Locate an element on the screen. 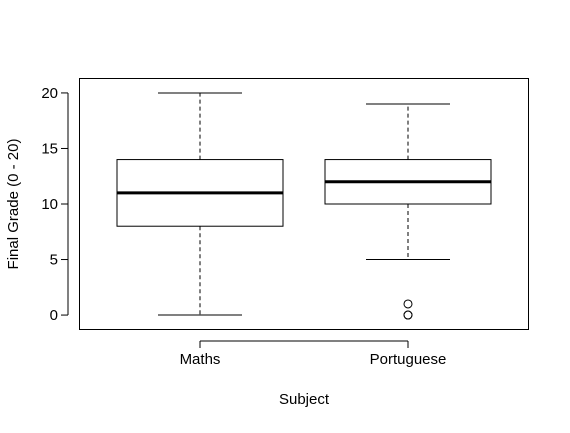 This screenshot has width=570, height=433. y-tick-label: 0 is located at coordinates (54, 315).